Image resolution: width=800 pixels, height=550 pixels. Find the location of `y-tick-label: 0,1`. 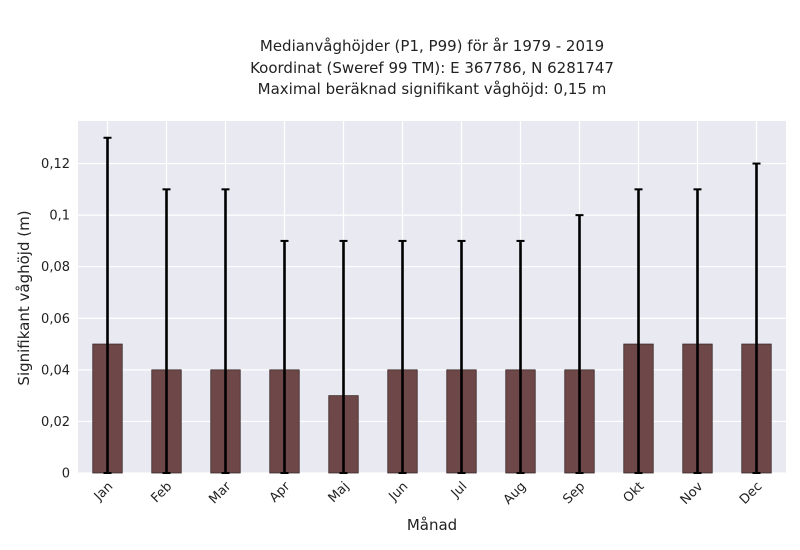

y-tick-label: 0,1 is located at coordinates (59, 216).